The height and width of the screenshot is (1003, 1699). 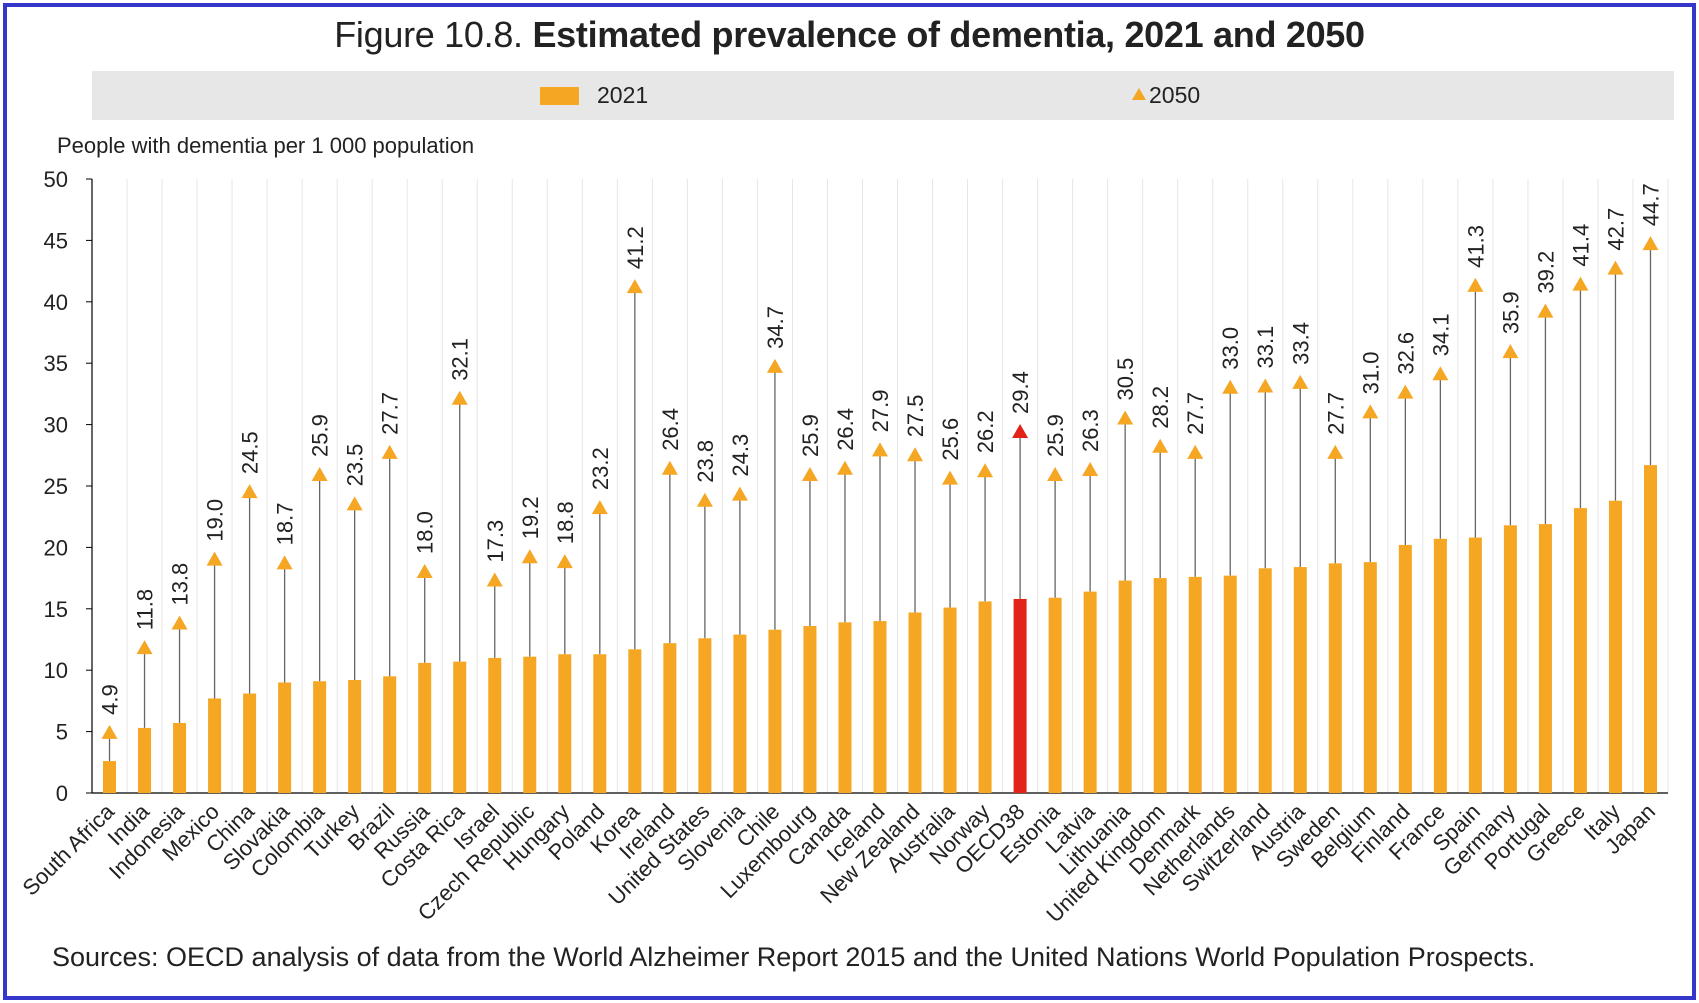 I want to click on value-label-2050: 30.5, so click(x=1125, y=379).